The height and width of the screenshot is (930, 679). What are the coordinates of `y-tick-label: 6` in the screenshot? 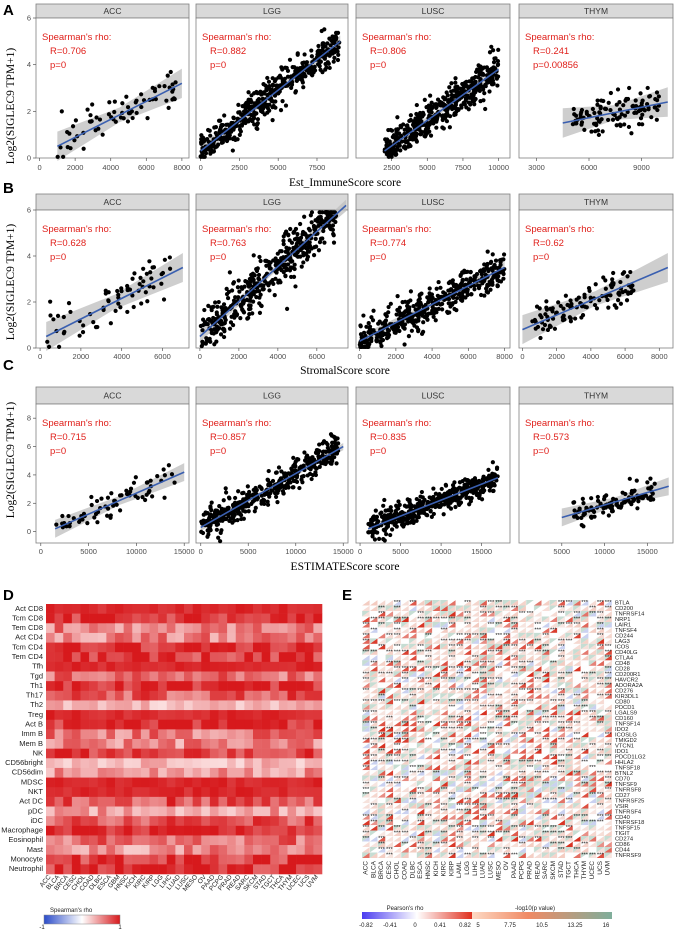 It's located at (29, 18).